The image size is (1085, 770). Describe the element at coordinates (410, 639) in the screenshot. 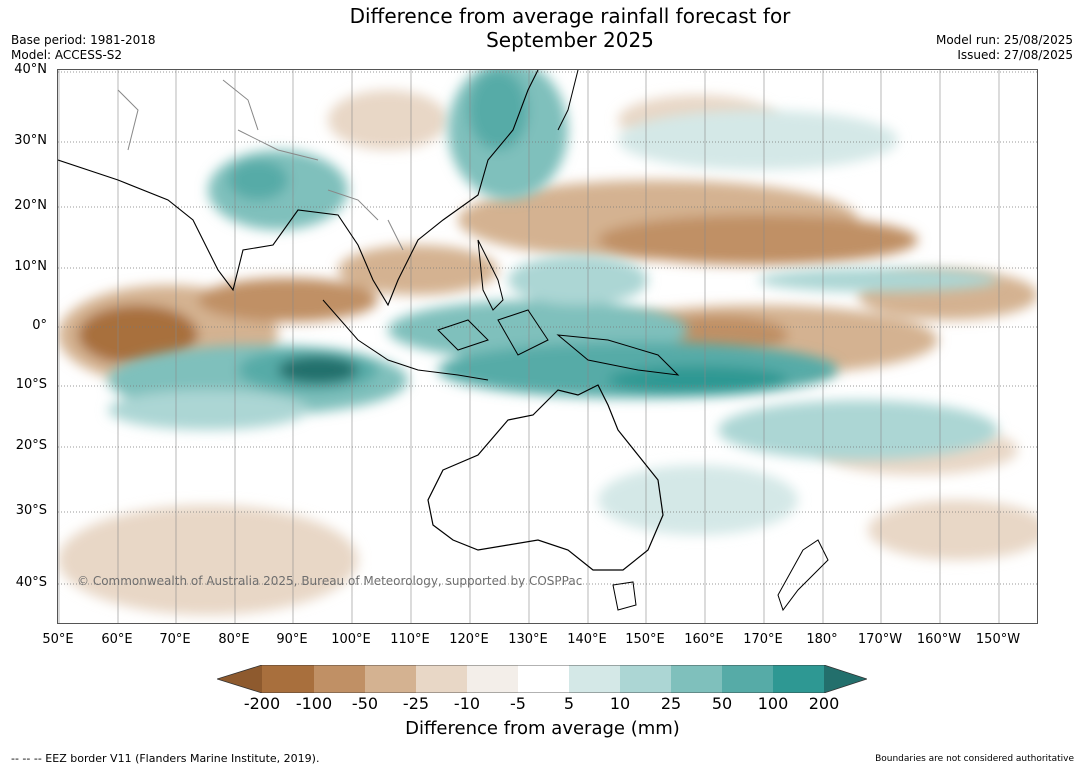

I see `lon-label: 110°E` at that location.